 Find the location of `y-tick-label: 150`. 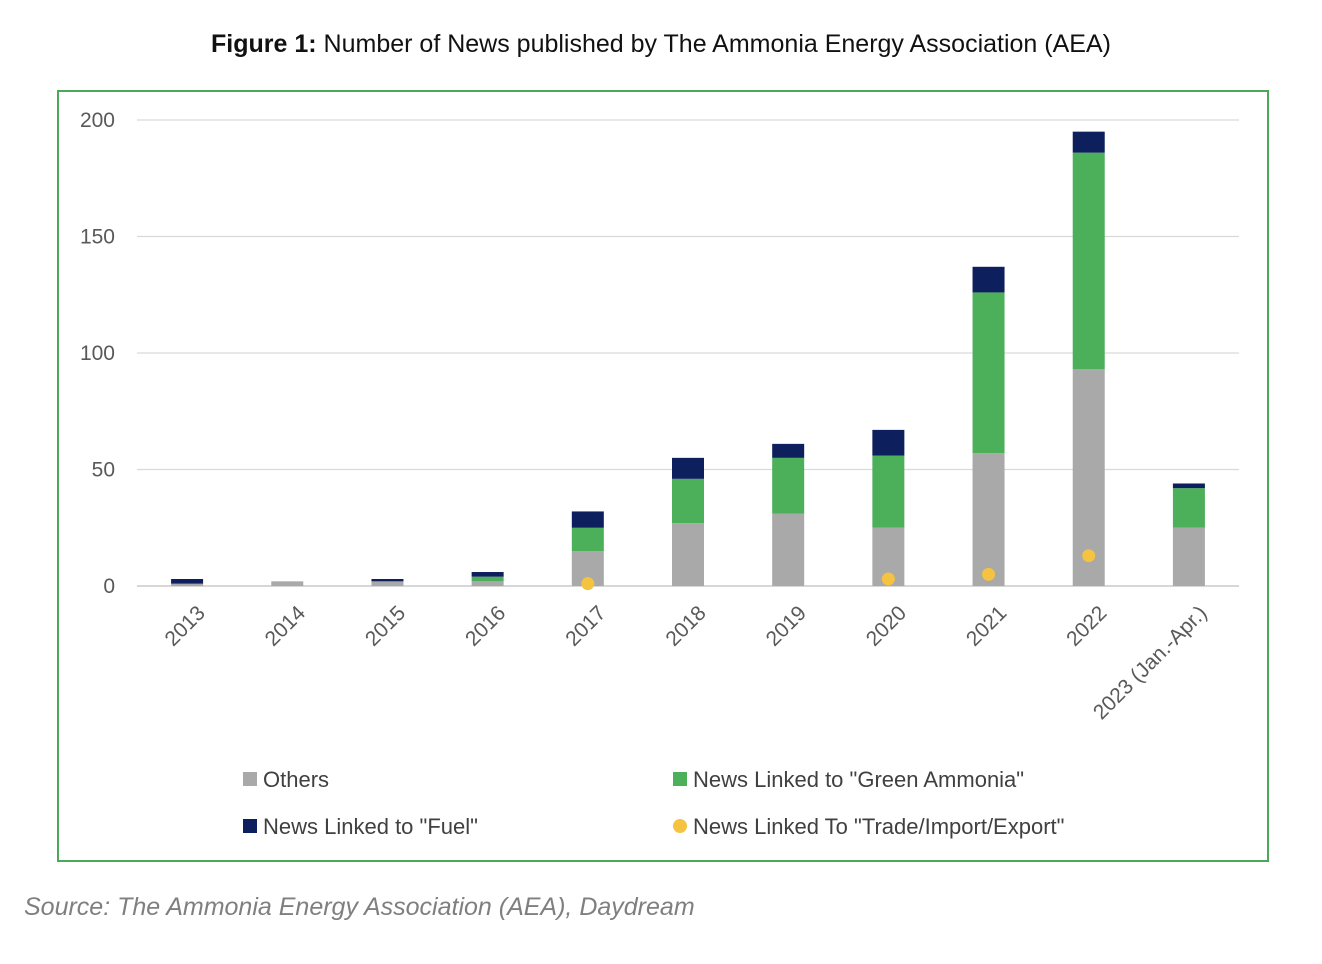

y-tick-label: 150 is located at coordinates (97, 237).